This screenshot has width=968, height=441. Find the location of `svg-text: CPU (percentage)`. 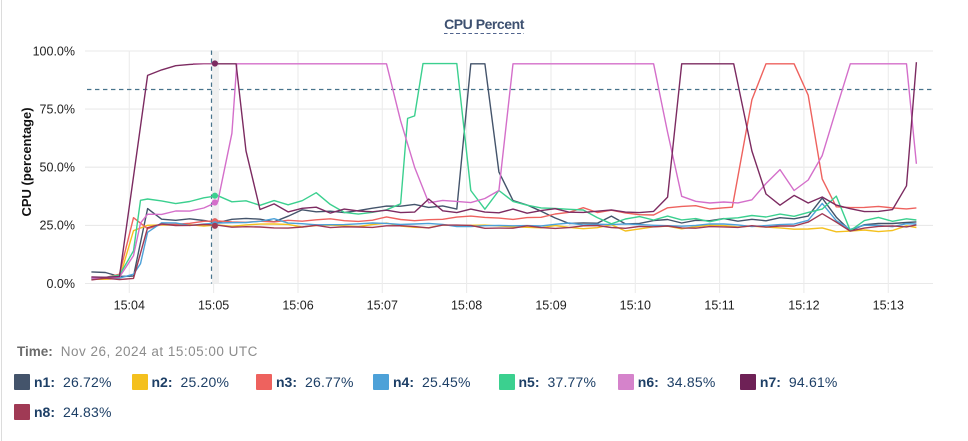

svg-text: CPU (percentage) is located at coordinates (26, 161).